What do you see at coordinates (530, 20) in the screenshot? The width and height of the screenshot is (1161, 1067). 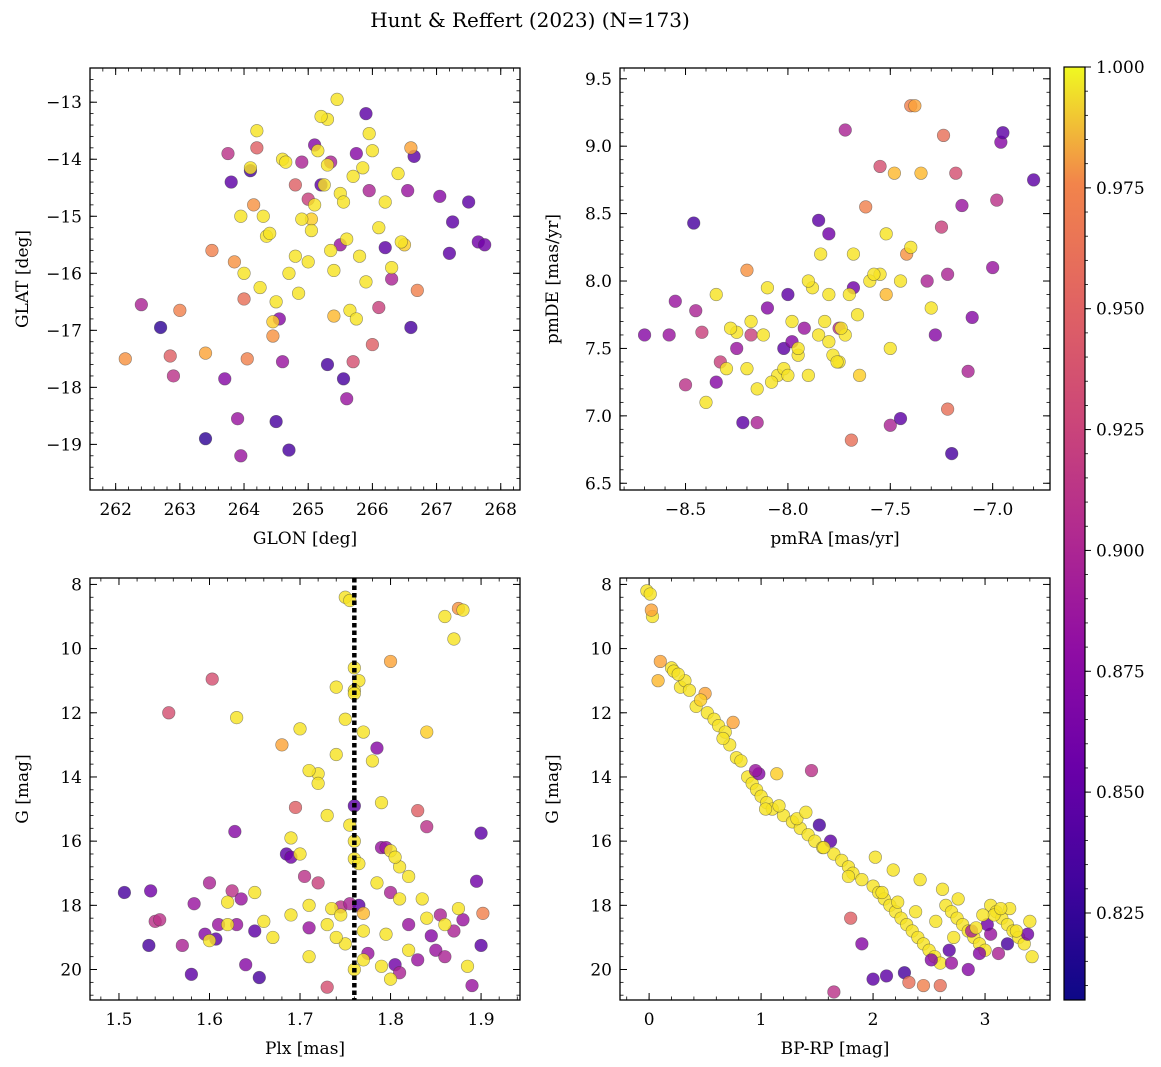 I see `figure-title: Hunt & Reffert (2023) (N=173)` at bounding box center [530, 20].